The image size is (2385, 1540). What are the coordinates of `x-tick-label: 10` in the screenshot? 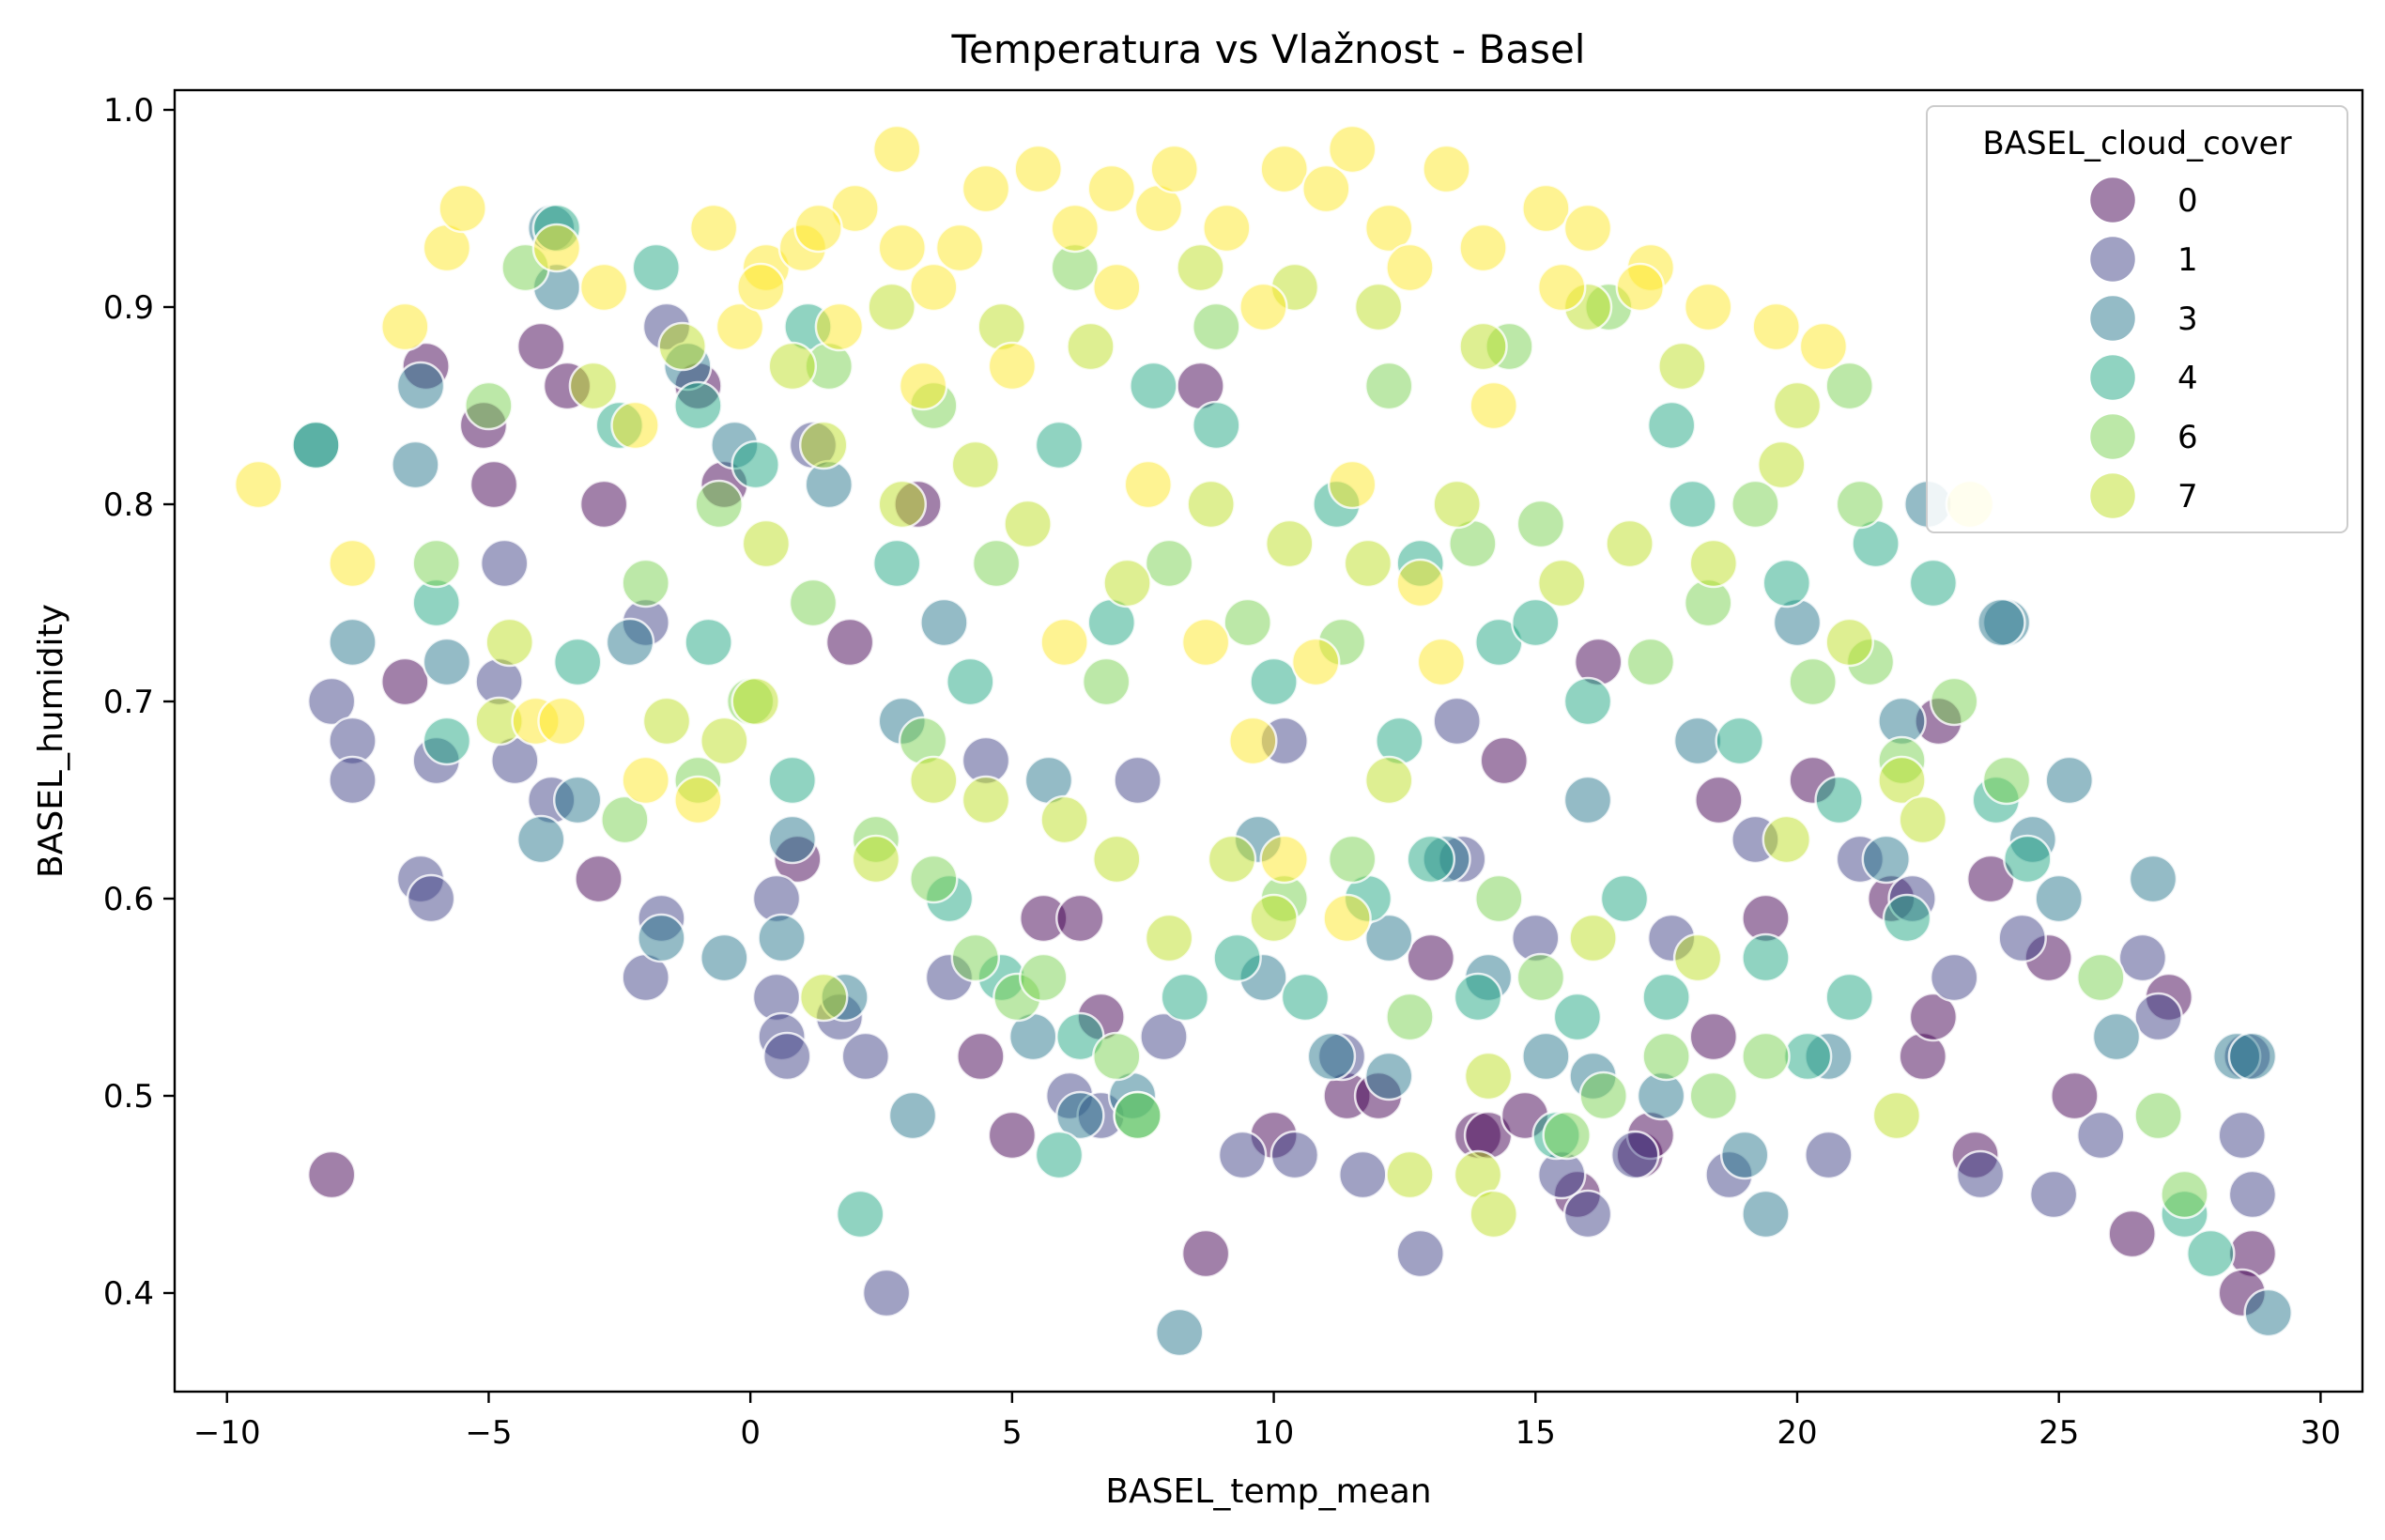 It's located at (1274, 1433).